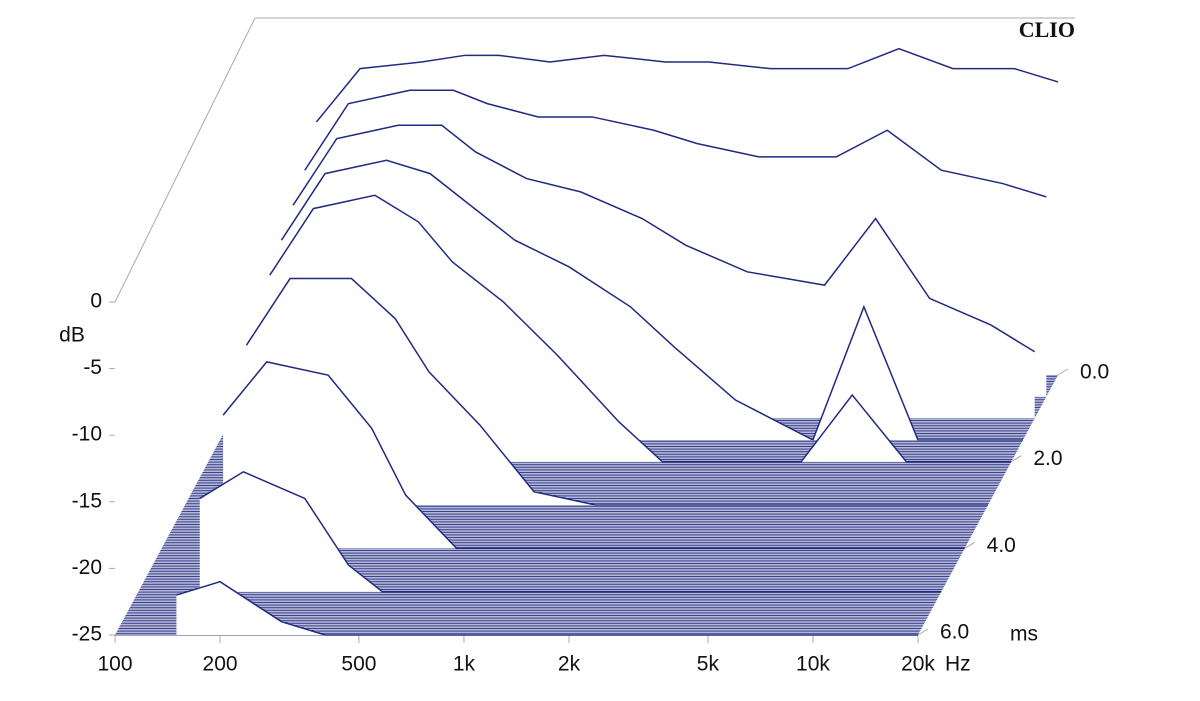  Describe the element at coordinates (1001, 545) in the screenshot. I see `z-tick-label: 4.0` at that location.